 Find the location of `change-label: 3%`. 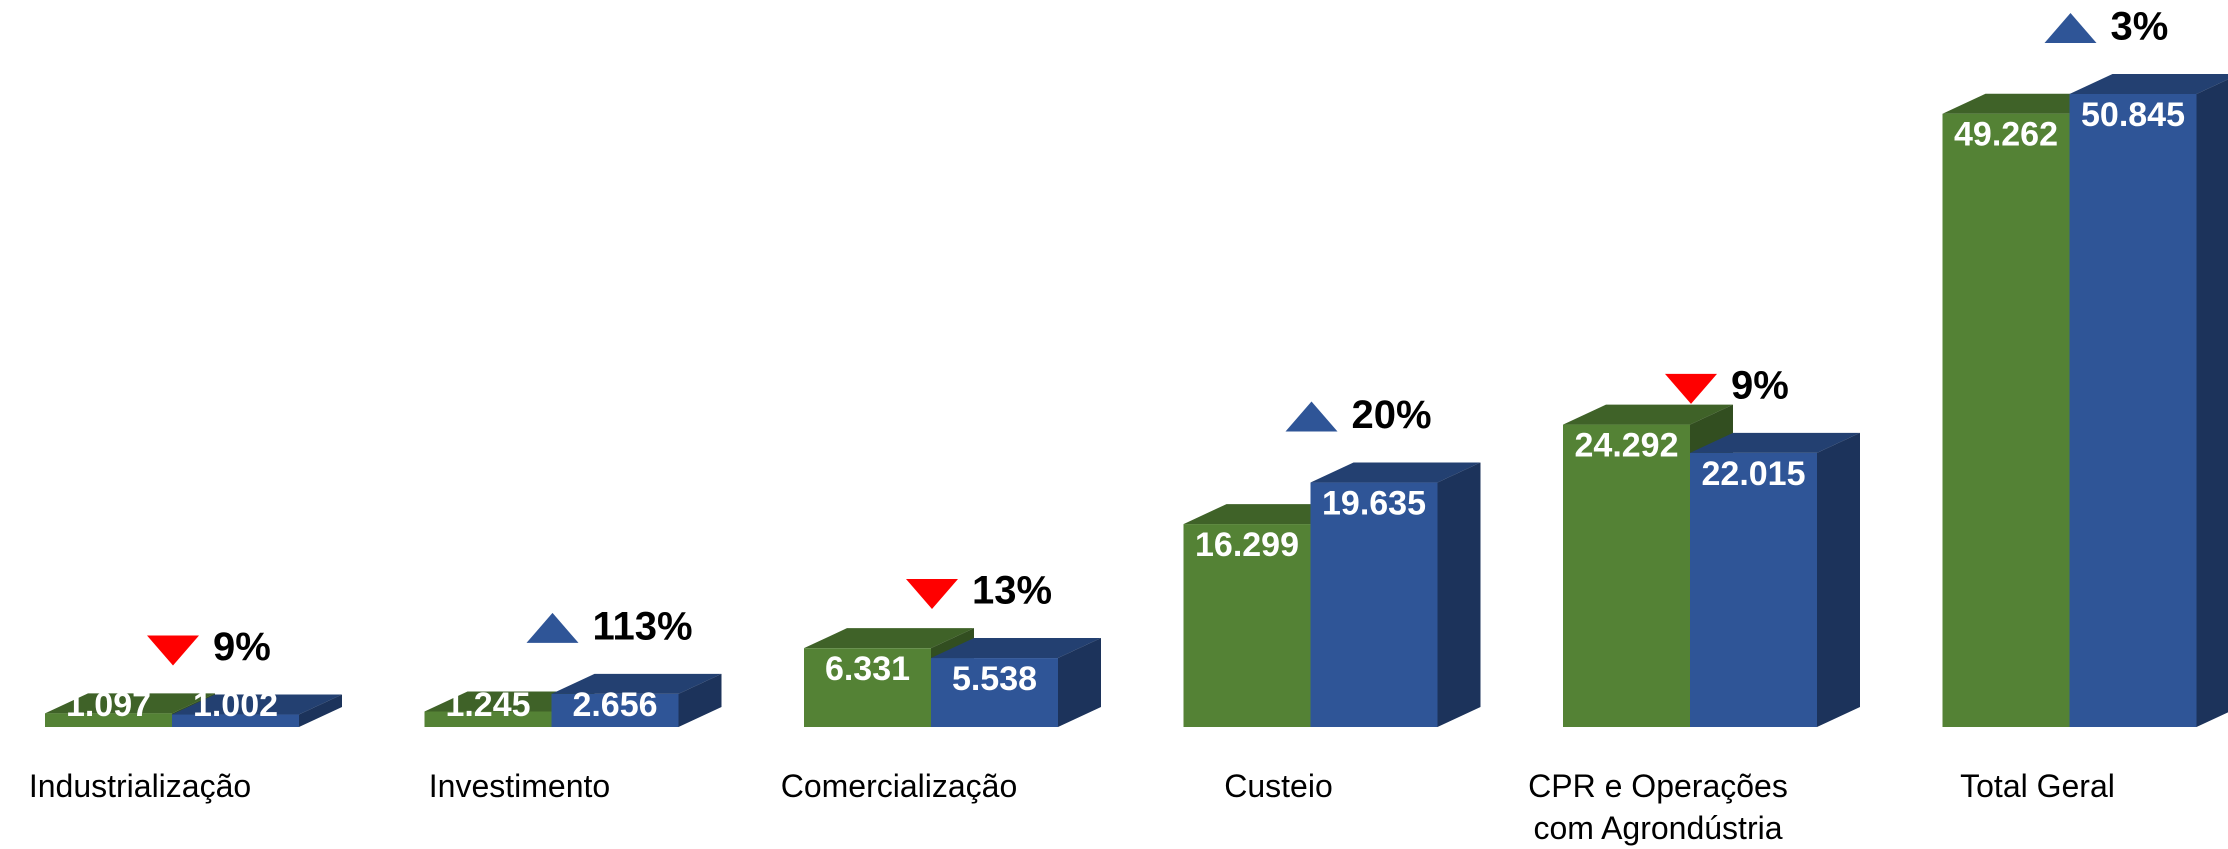

change-label: 3% is located at coordinates (2140, 27).